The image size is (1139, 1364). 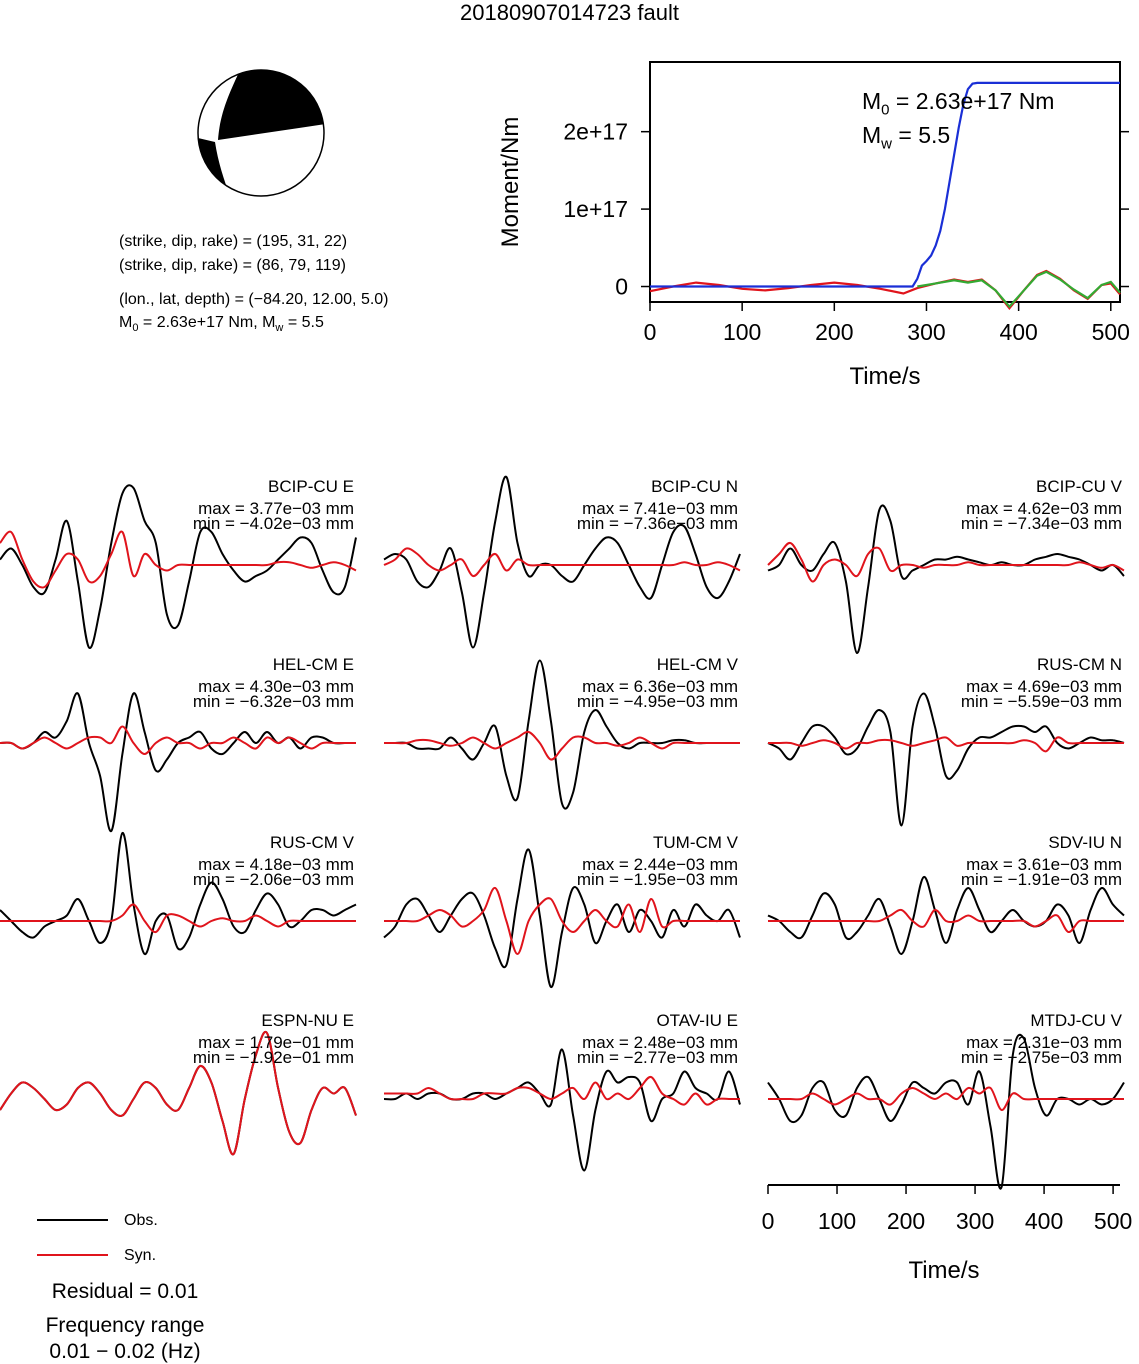 What do you see at coordinates (1044, 508) in the screenshot?
I see `trace-max: max = 4.62e−03 mm` at bounding box center [1044, 508].